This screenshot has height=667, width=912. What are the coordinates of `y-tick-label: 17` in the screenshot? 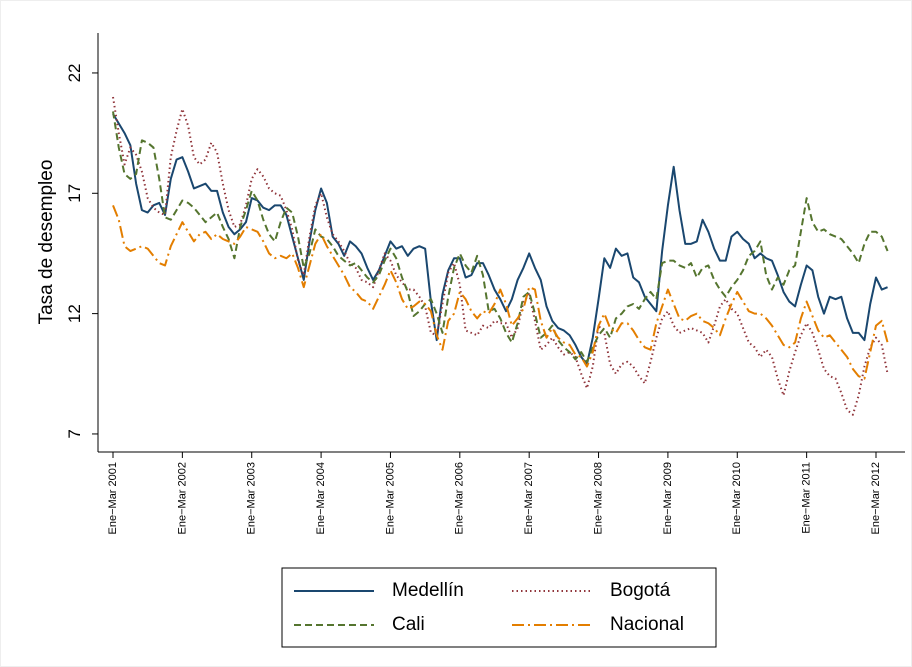 It's located at (74, 193).